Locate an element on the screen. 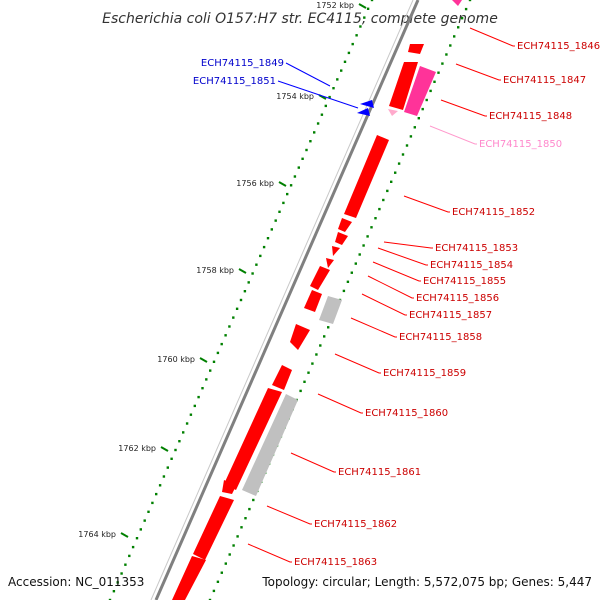  gene-label-ech74115_1851: ECH74115_1851 is located at coordinates (234, 81).